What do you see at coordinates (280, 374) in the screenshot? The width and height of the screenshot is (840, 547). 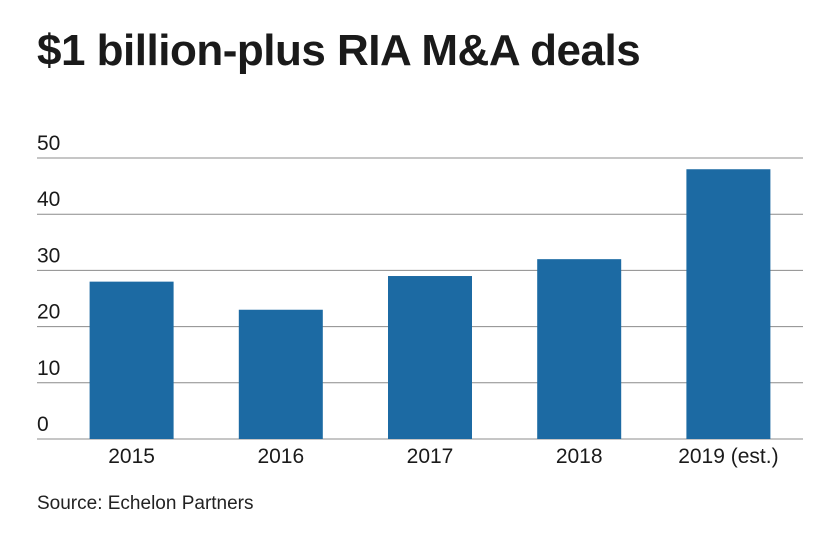 I see `bar-2016` at bounding box center [280, 374].